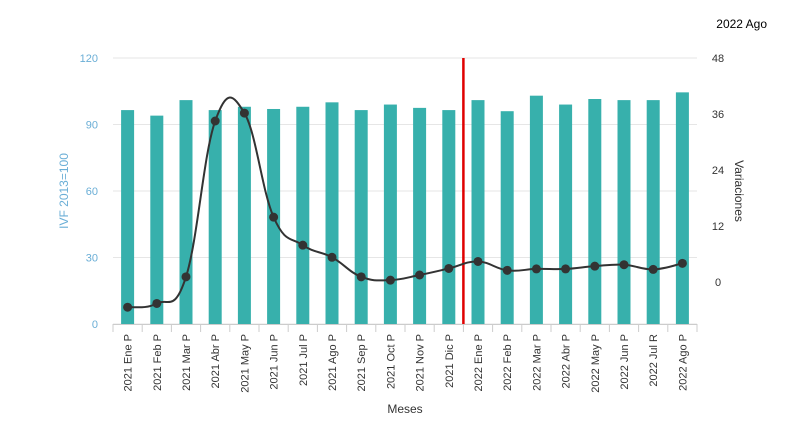 The height and width of the screenshot is (432, 800). Describe the element at coordinates (129, 363) in the screenshot. I see `x-tick-label: 2021 Ene P` at that location.